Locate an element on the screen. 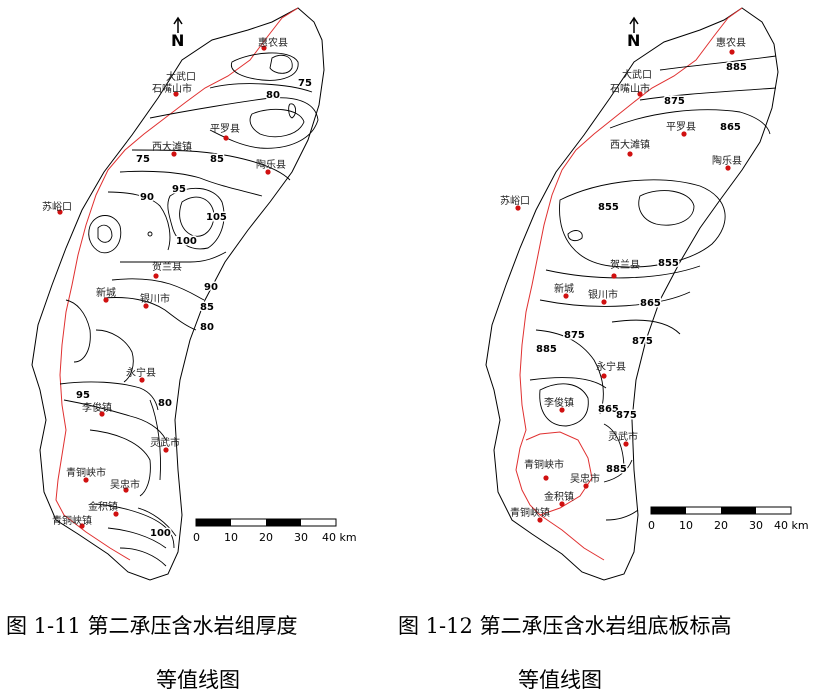 This screenshot has width=816, height=694. left-scale-bar: 0 10 20 30 40 km is located at coordinates (275, 531).